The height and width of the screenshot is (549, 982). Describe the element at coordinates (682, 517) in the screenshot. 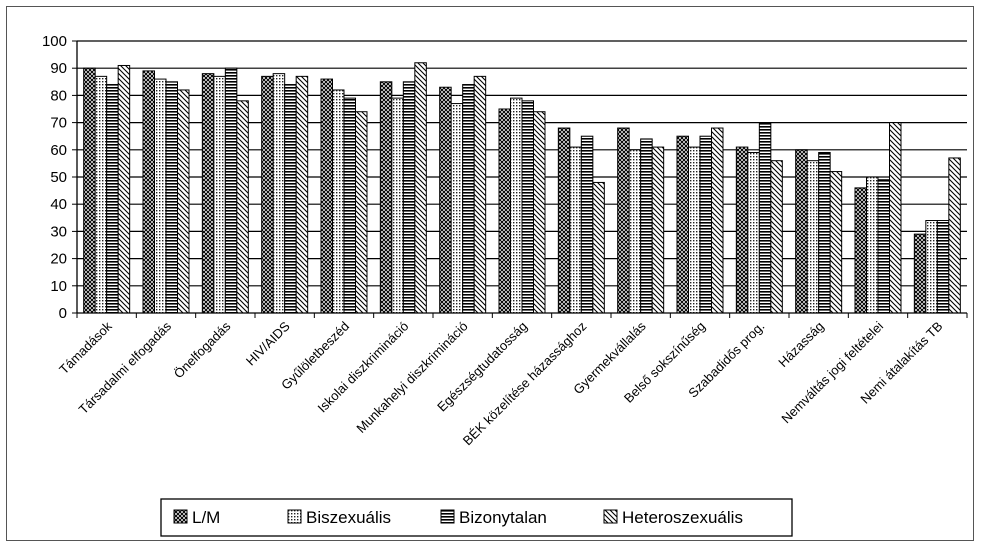

I see `legend-label: Heteroszexuális` at that location.